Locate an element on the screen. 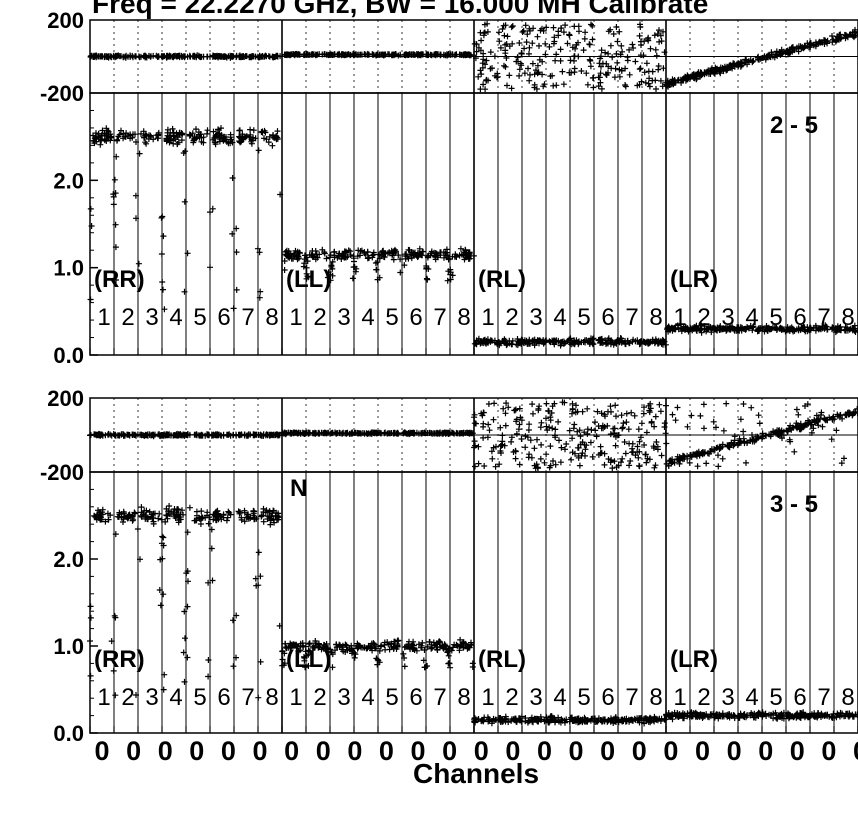 The height and width of the screenshot is (813, 858). partial-label: N is located at coordinates (298, 488).